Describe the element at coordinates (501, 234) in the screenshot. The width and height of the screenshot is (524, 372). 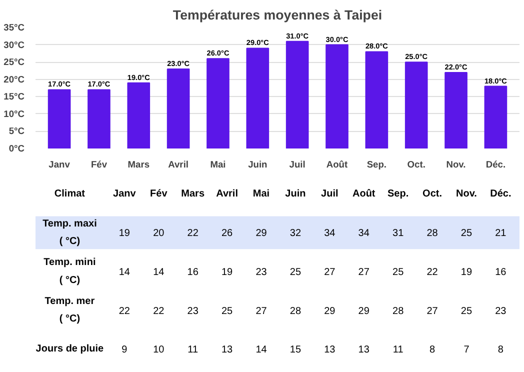
I see `data-label: 21` at that location.